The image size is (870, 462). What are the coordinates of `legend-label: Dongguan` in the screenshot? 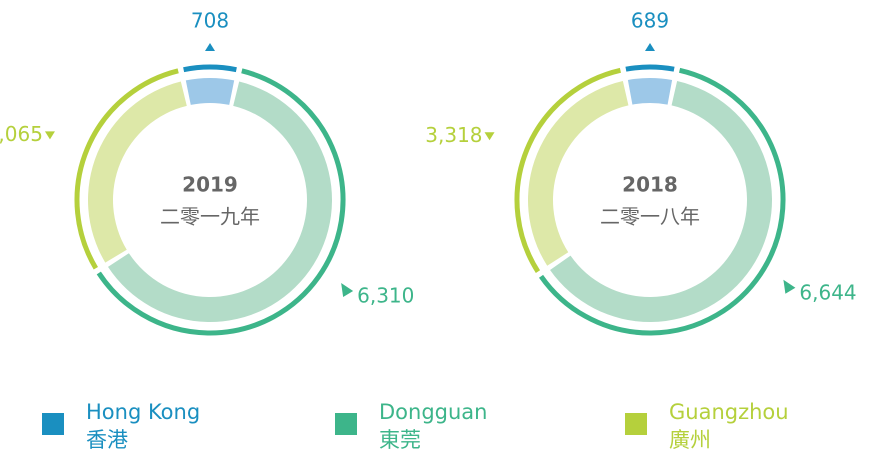 It's located at (433, 412).